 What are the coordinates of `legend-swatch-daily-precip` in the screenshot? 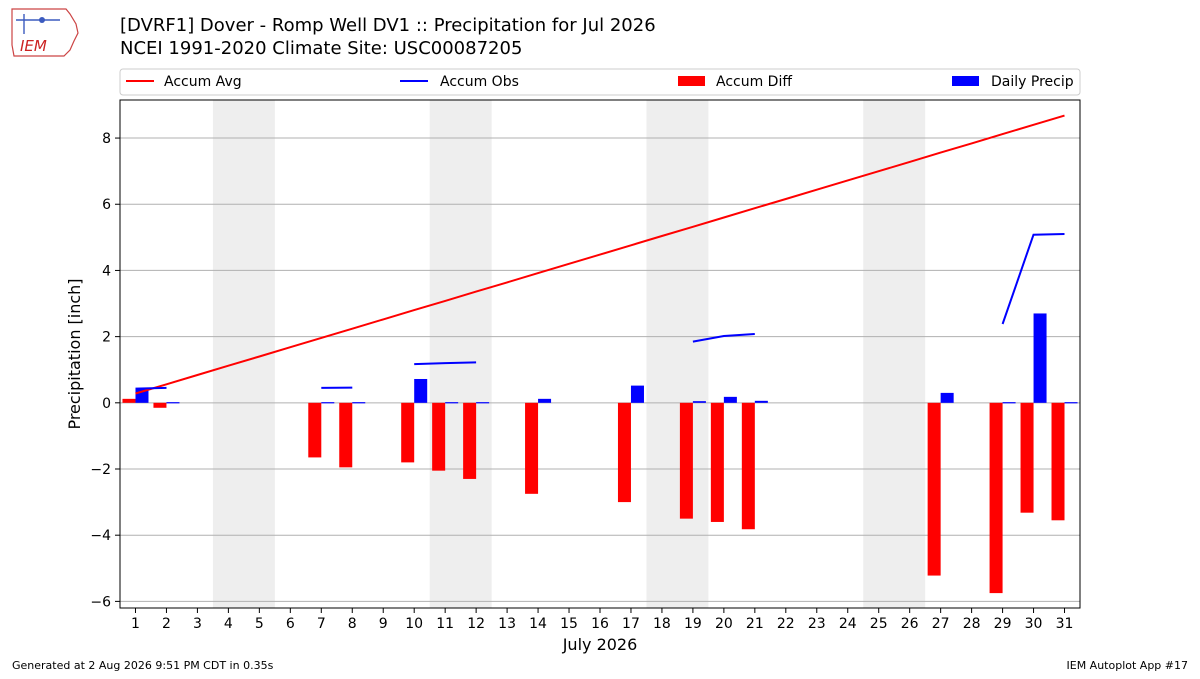 It's located at (965, 81).